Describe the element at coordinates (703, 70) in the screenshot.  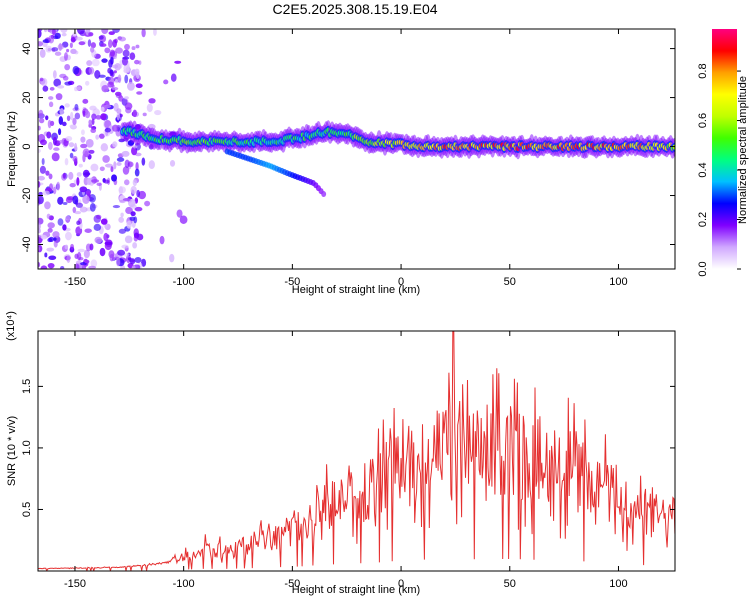
I see `colorbar-tick-label: 0.8` at that location.